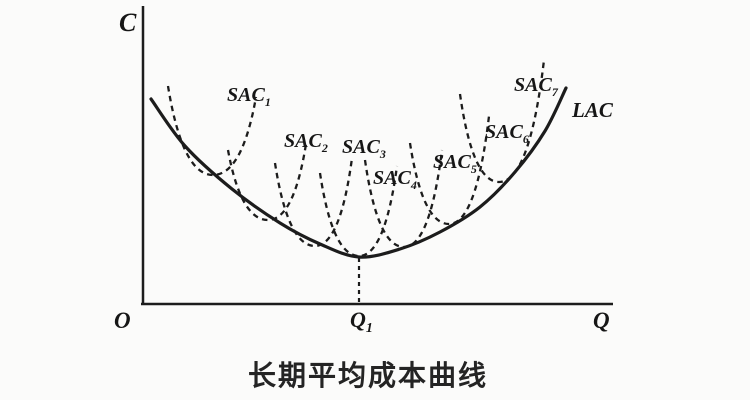  What do you see at coordinates (367, 375) in the screenshot?
I see `figure-caption: 长期平均成本曲线` at bounding box center [367, 375].